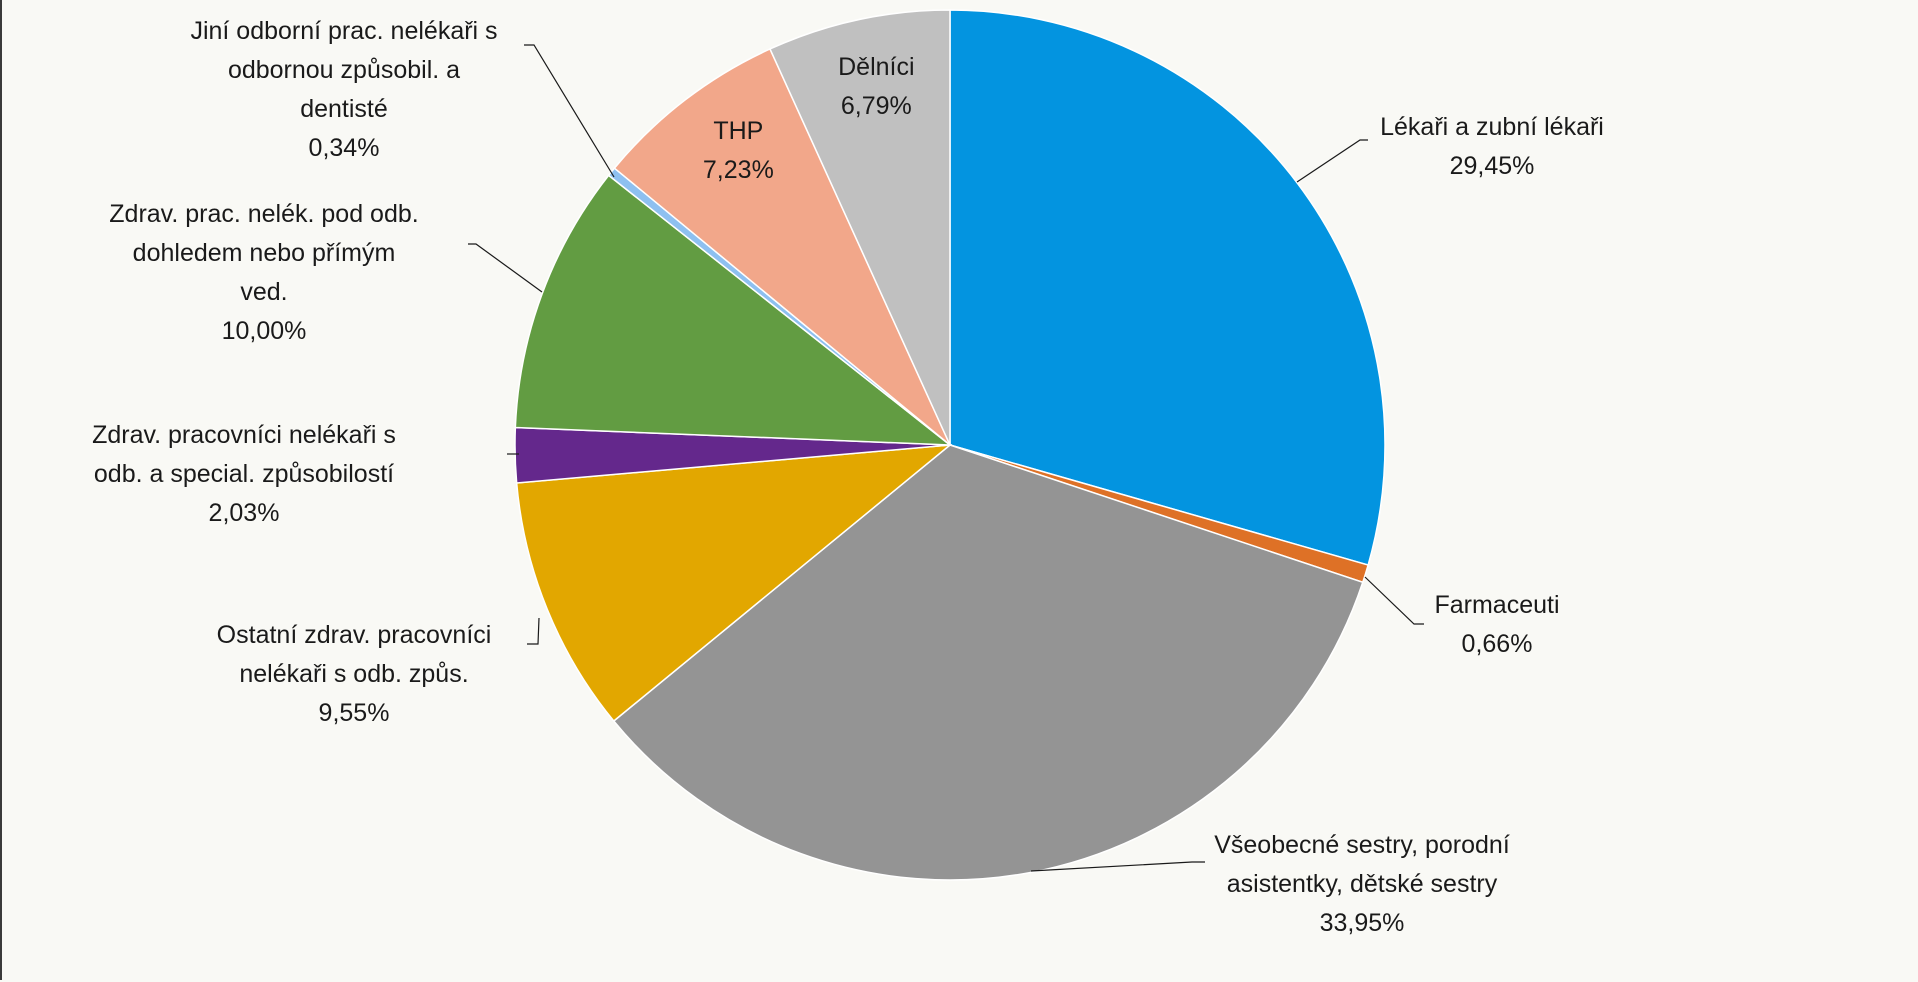 The height and width of the screenshot is (982, 1918). What do you see at coordinates (264, 331) in the screenshot?
I see `slice-value-label: 10,00%` at bounding box center [264, 331].